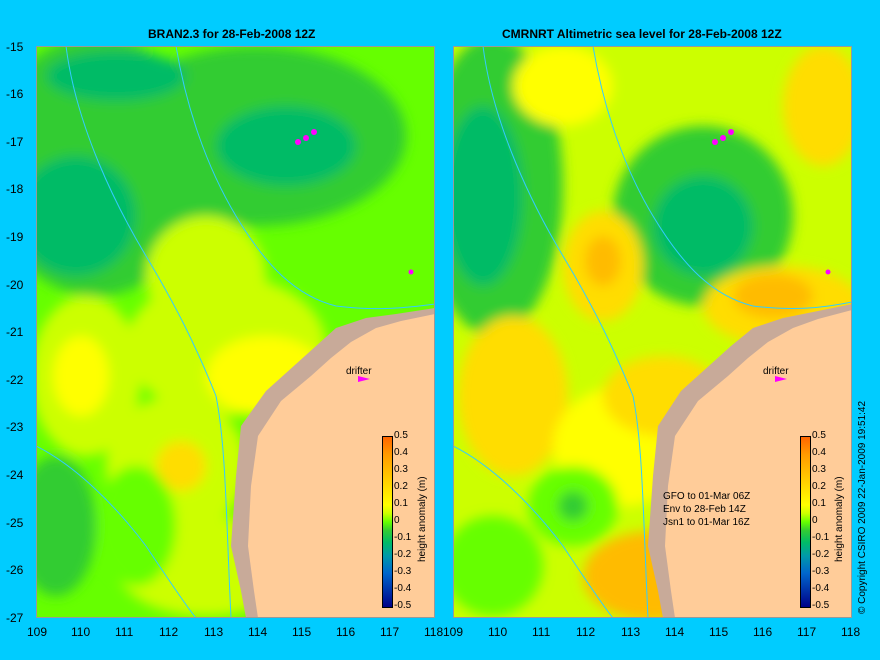 The width and height of the screenshot is (880, 660). Describe the element at coordinates (763, 632) in the screenshot. I see `right-lon-tick-label: 116` at that location.